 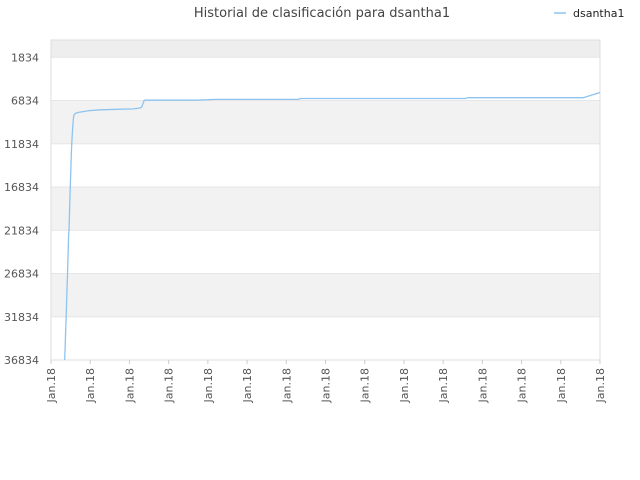 What do you see at coordinates (21, 274) in the screenshot?
I see `y-tick-label: 26834` at bounding box center [21, 274].